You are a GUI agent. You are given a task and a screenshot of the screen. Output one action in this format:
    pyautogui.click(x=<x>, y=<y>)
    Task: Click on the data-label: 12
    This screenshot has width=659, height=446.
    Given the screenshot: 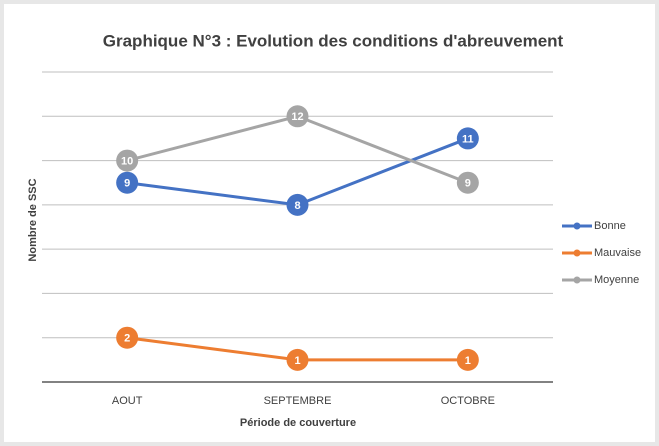 What is the action you would take?
    pyautogui.click(x=297, y=117)
    